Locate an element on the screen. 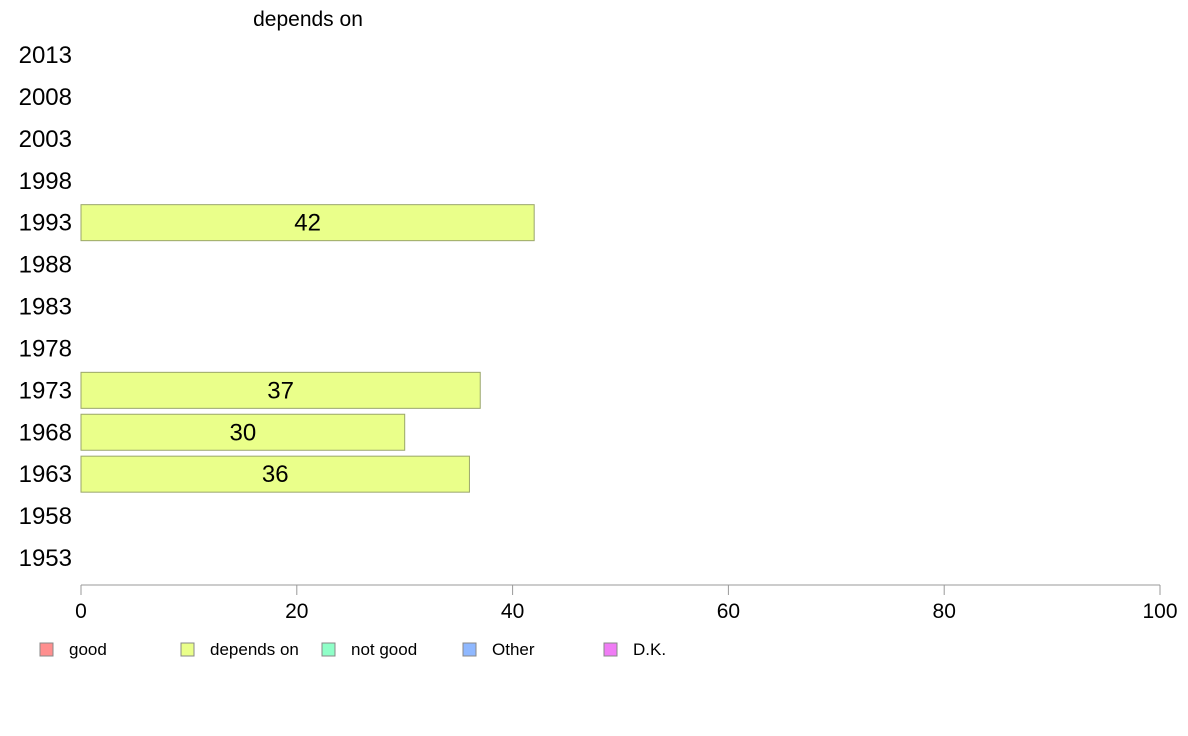 Image resolution: width=1188 pixels, height=736 pixels. x-tick-label-40: 40 is located at coordinates (512, 611).